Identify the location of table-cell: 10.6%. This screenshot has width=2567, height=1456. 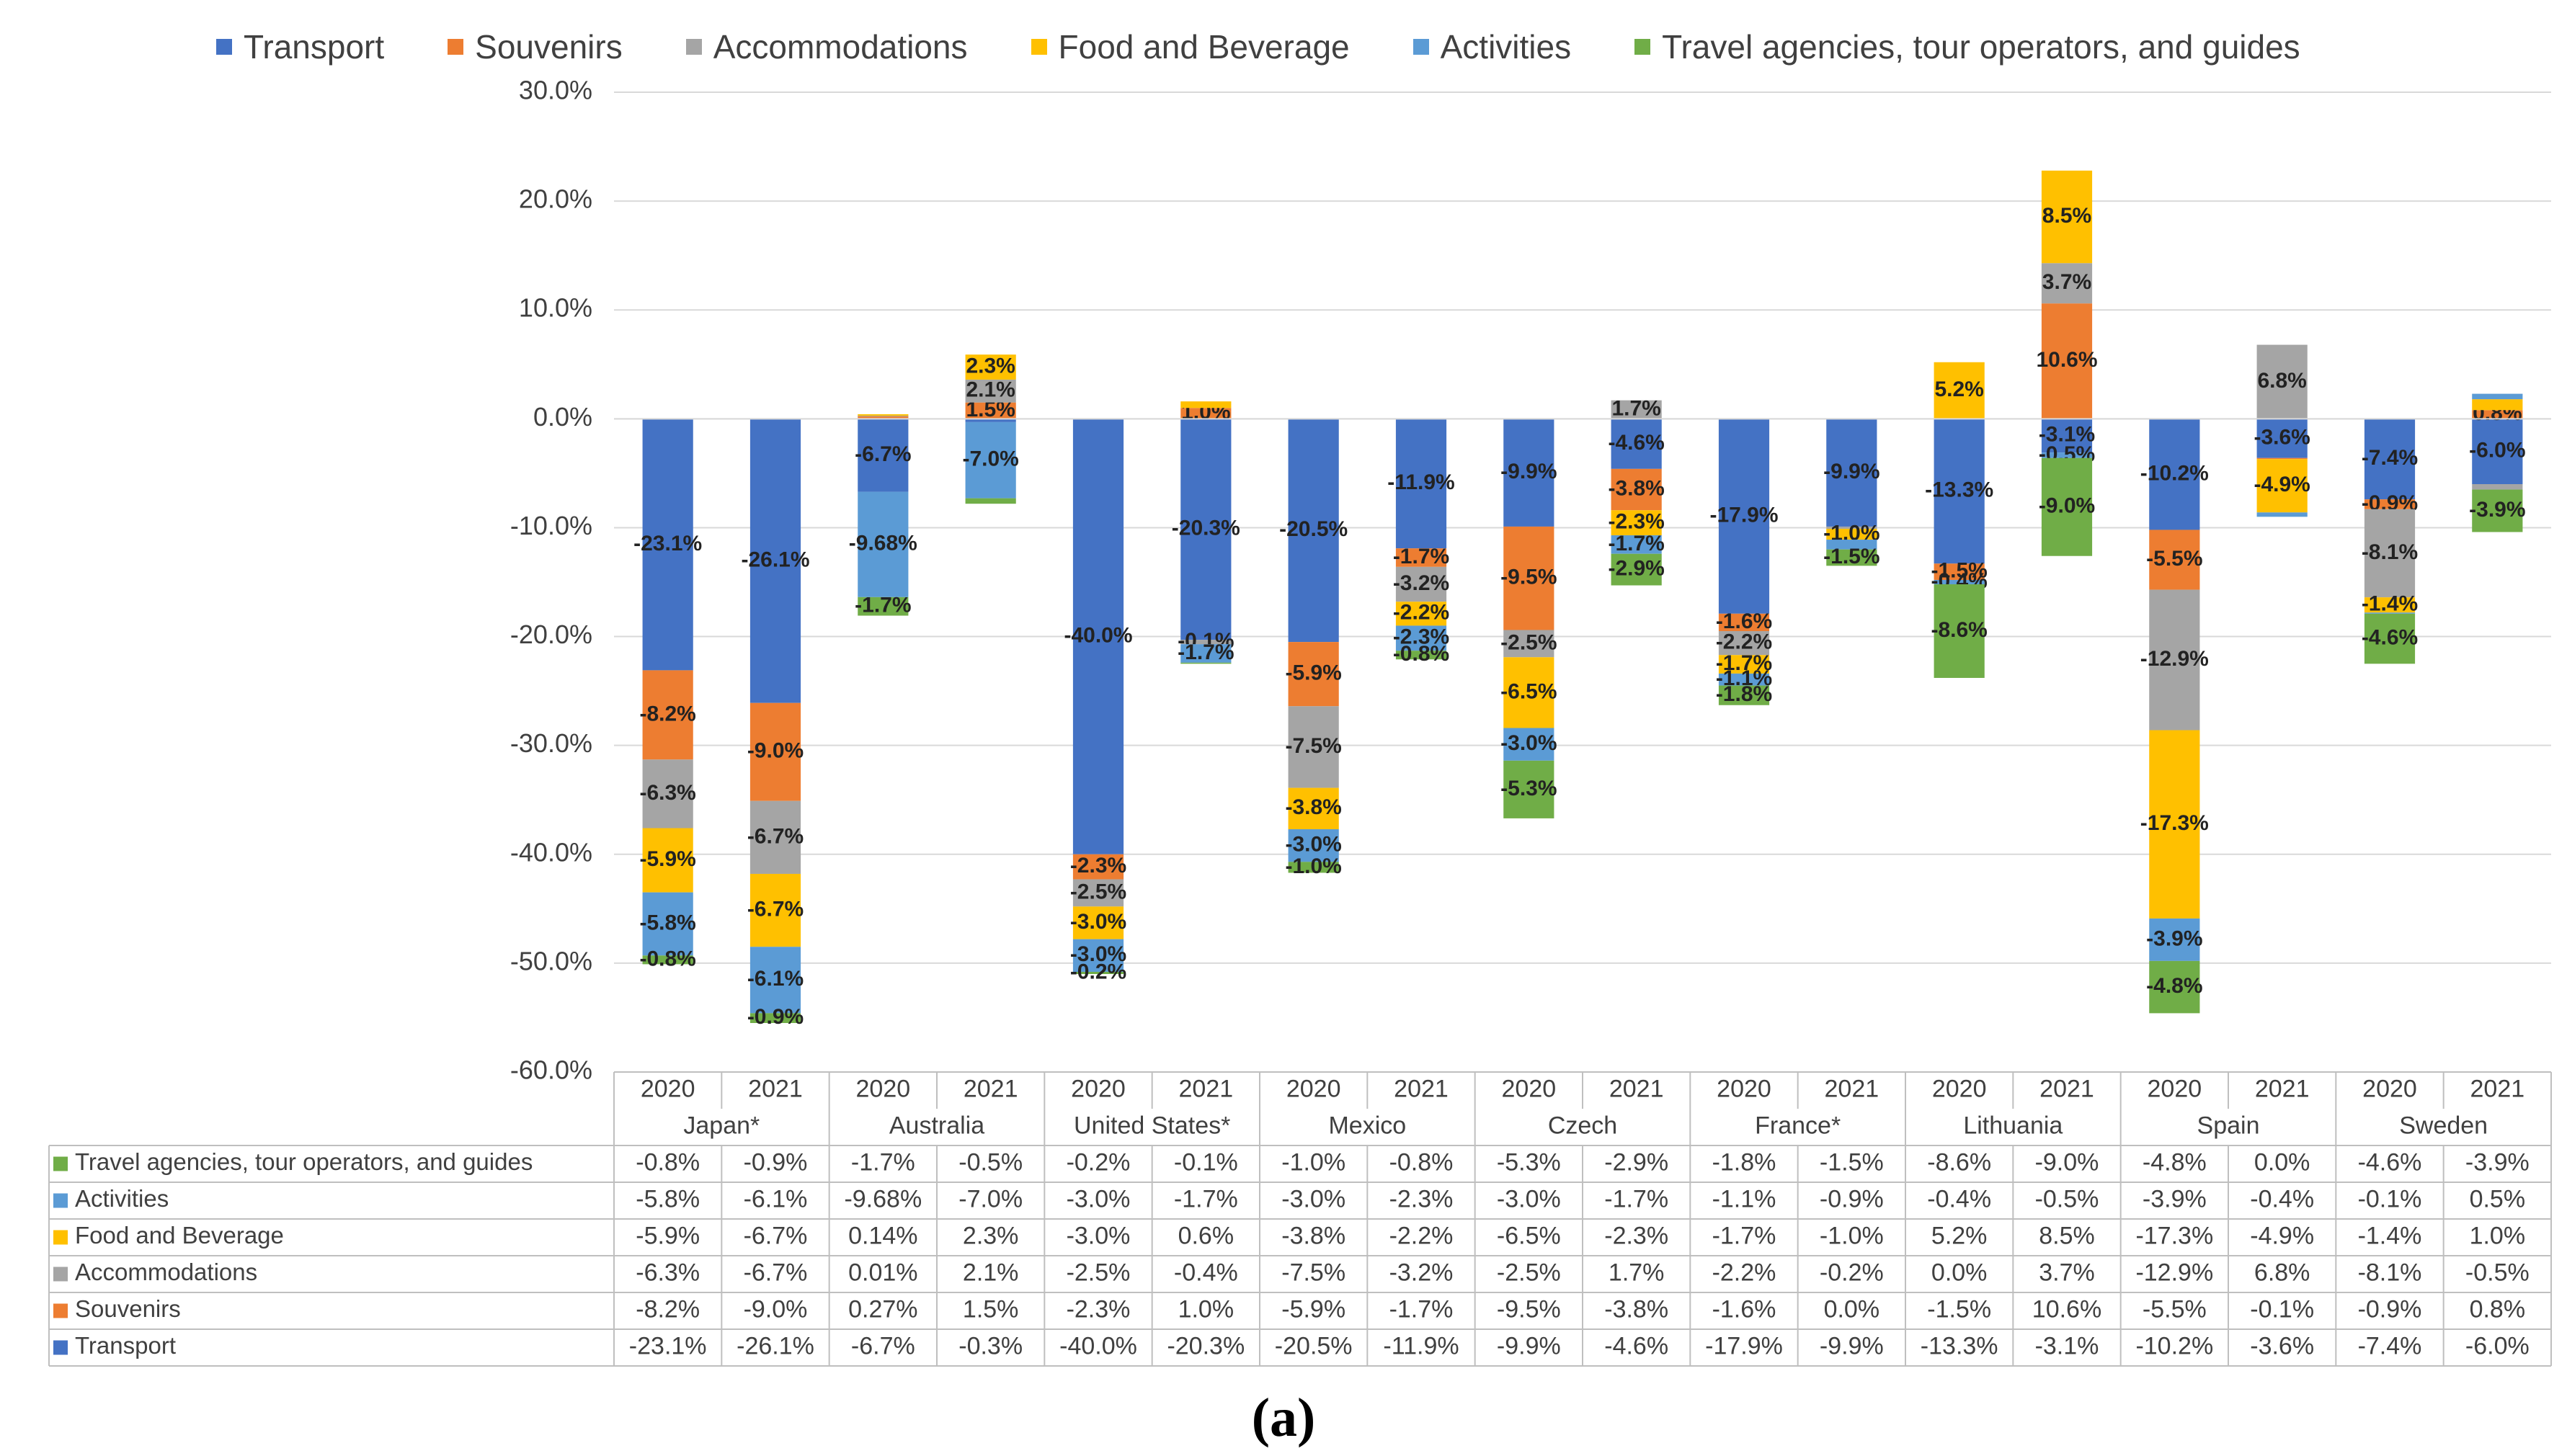
(2066, 1309).